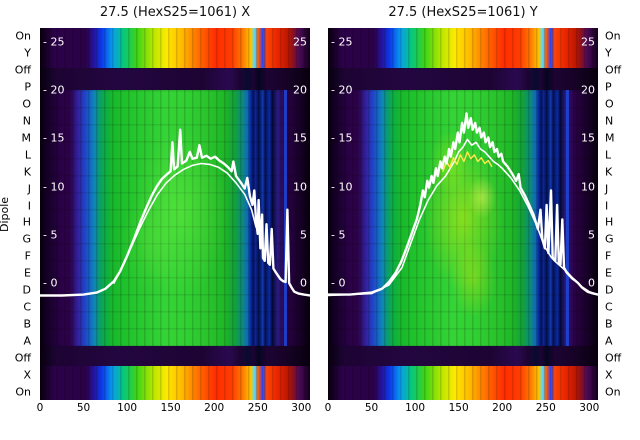  Describe the element at coordinates (463, 12) in the screenshot. I see `right-plot-title: 27.5 (HexS25=1061) Y` at that location.